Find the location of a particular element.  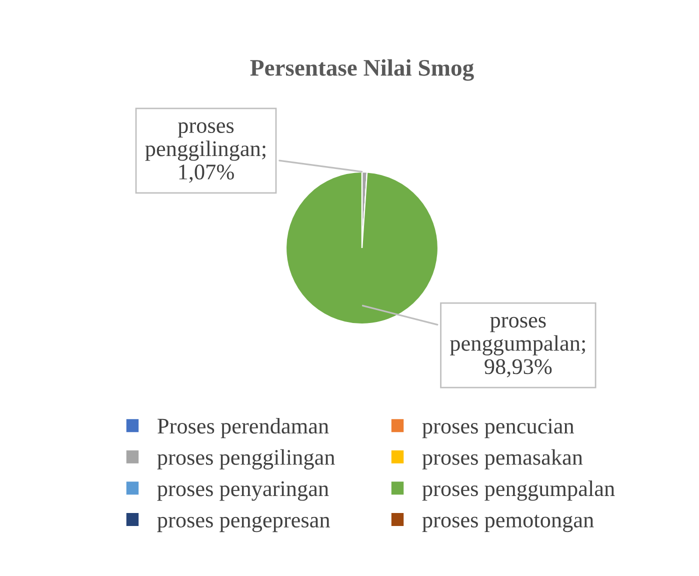

legend-label: proses pemotongan is located at coordinates (508, 523).